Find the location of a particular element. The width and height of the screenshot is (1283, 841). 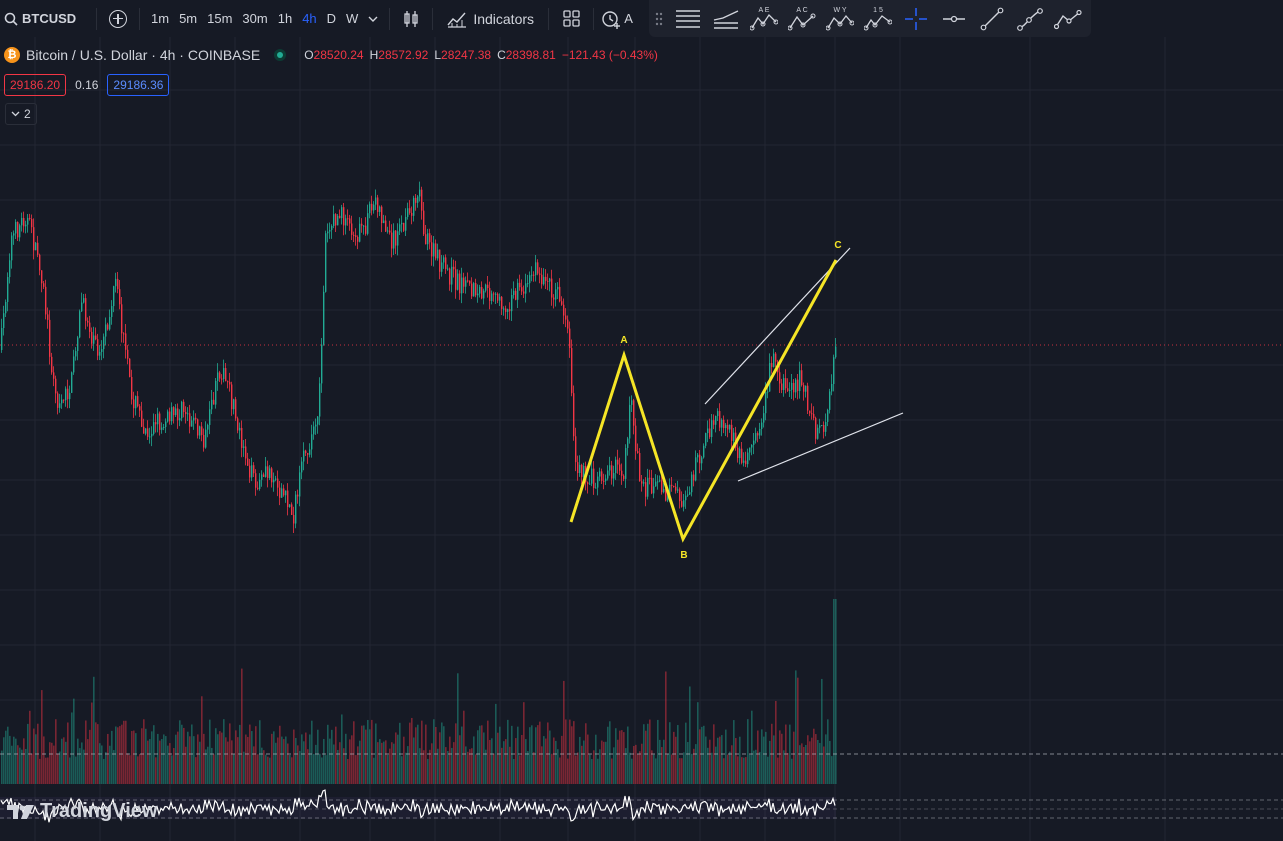

timeframe-w: W is located at coordinates (352, 18).